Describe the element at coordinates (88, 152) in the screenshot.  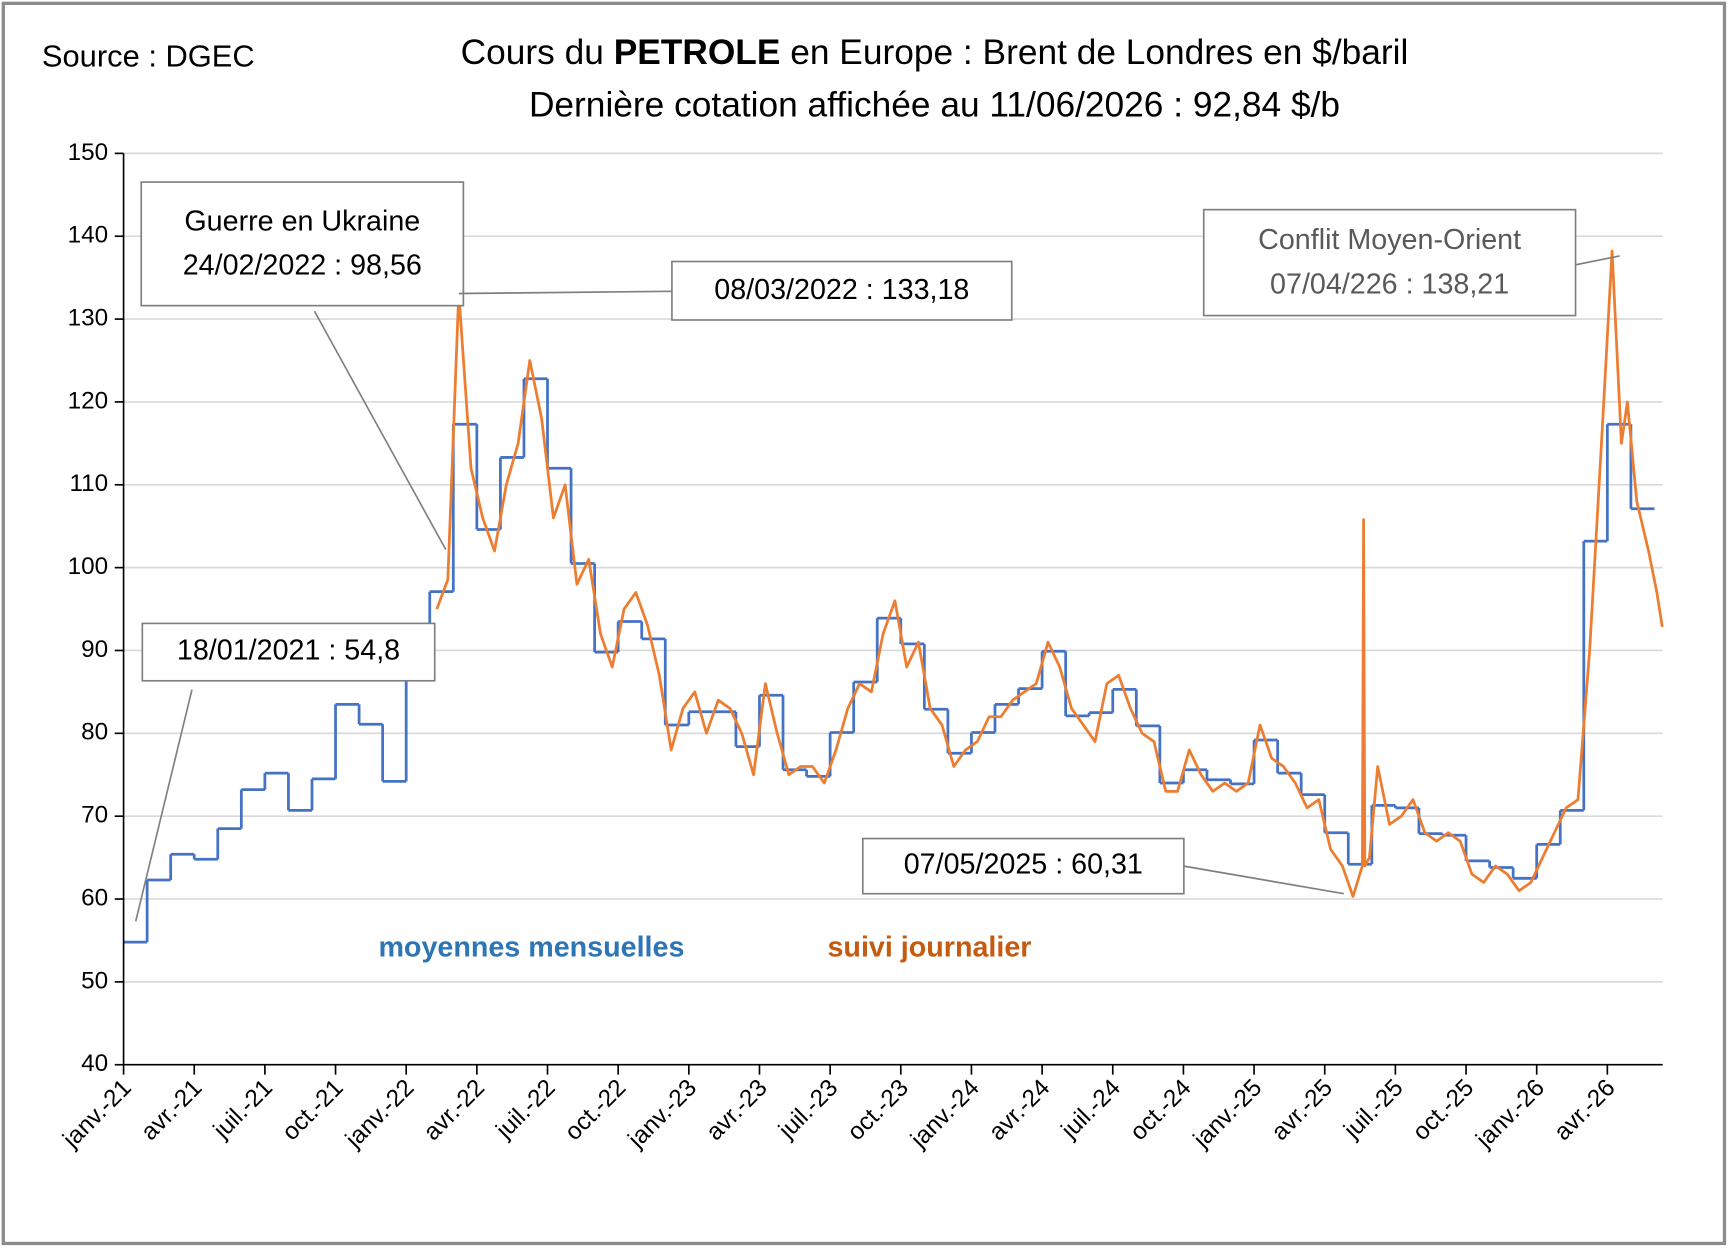
I see `y-tick-label: 150` at that location.